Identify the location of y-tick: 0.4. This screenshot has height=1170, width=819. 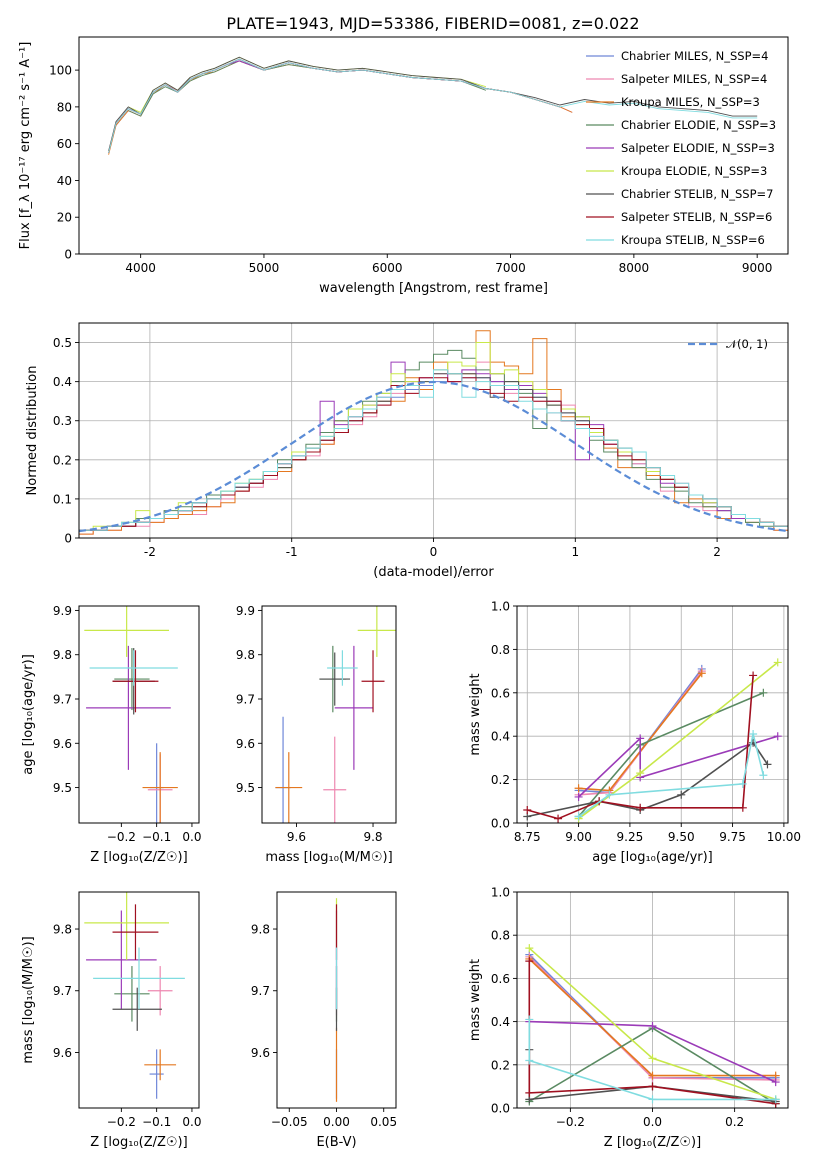
(504, 1022).